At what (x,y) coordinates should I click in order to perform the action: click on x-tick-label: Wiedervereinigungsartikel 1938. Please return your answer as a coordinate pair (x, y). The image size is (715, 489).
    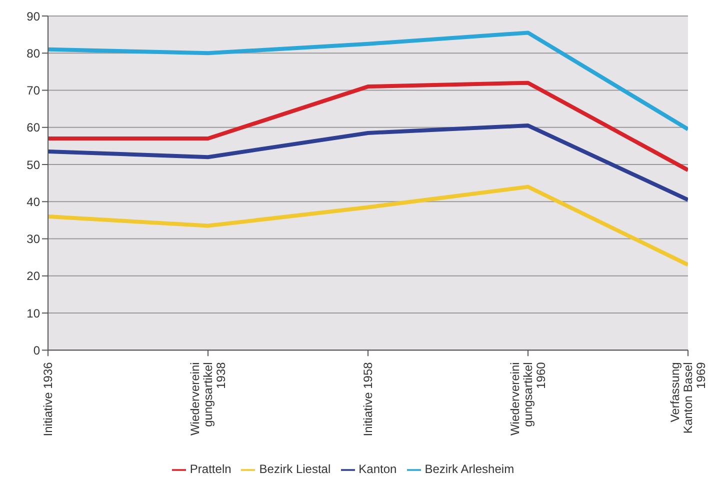
    Looking at the image, I should click on (208, 399).